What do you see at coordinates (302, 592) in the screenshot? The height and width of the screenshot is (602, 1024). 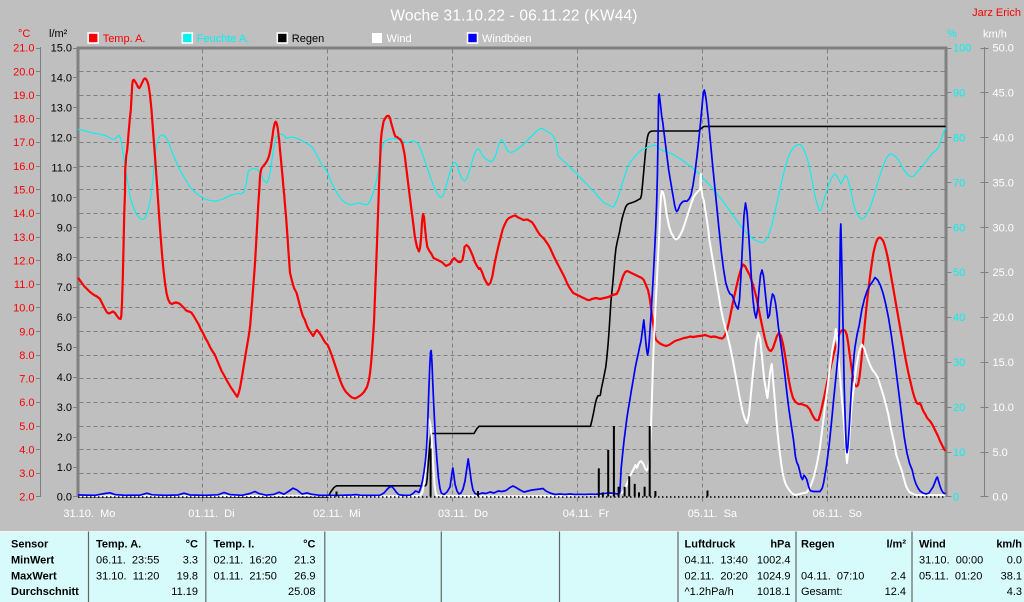 I see `svg-text: 25.08` at bounding box center [302, 592].